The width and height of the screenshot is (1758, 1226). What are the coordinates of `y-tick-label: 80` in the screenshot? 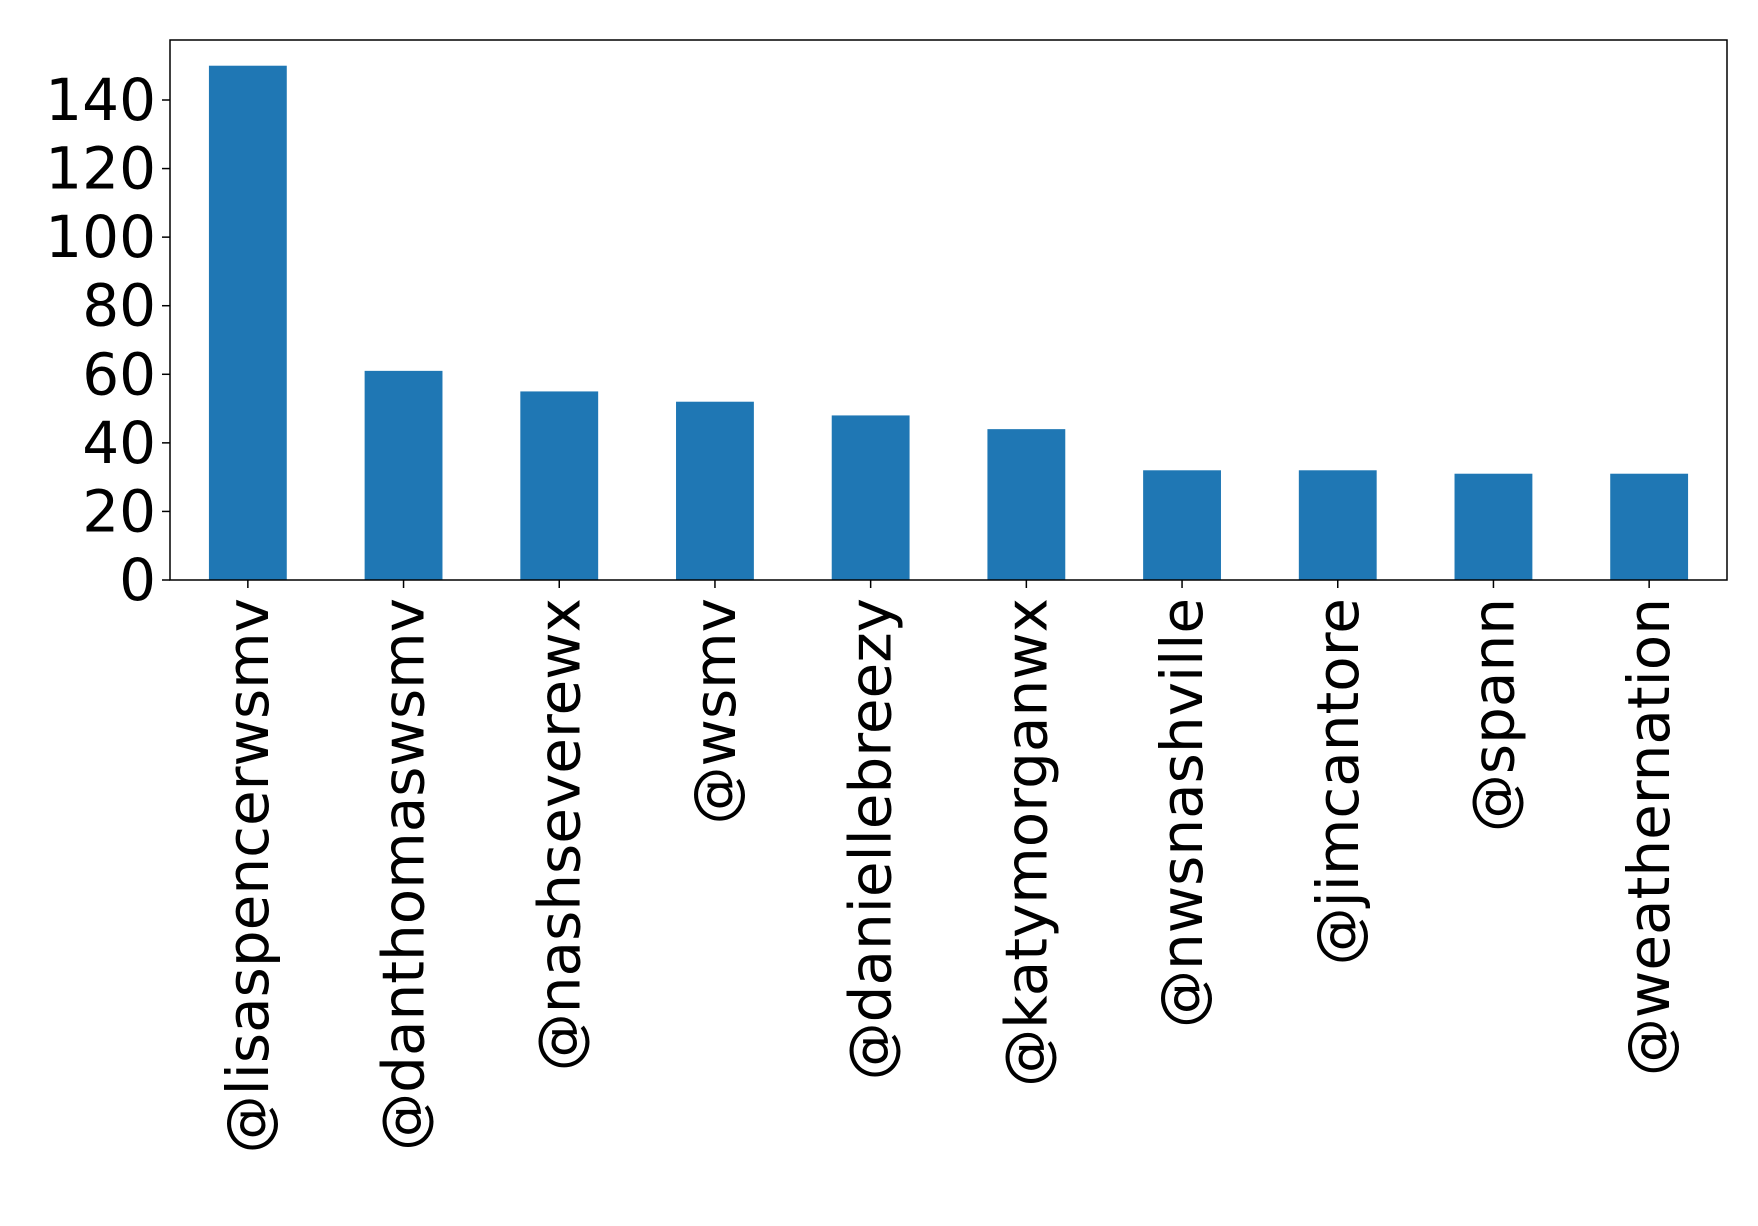 It's located at (119, 306).